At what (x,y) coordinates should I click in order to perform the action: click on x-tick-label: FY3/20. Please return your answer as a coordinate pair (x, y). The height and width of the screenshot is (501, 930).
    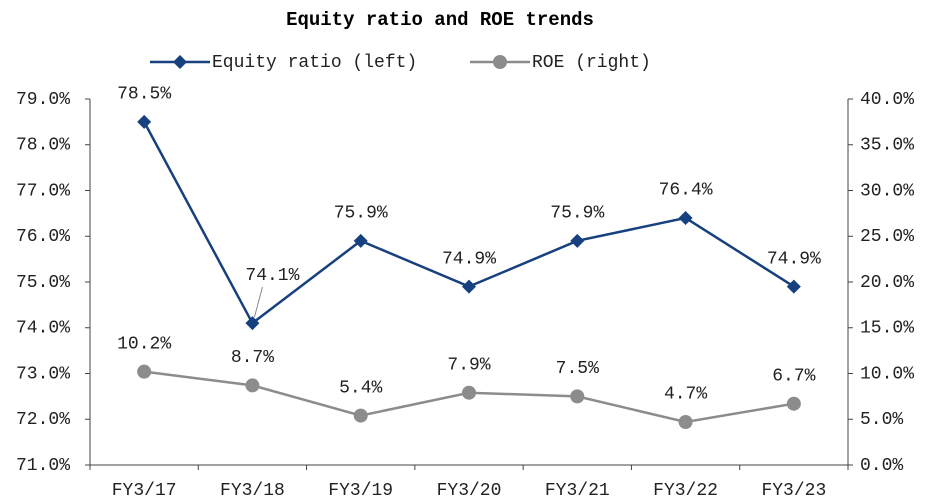
    Looking at the image, I should click on (469, 491).